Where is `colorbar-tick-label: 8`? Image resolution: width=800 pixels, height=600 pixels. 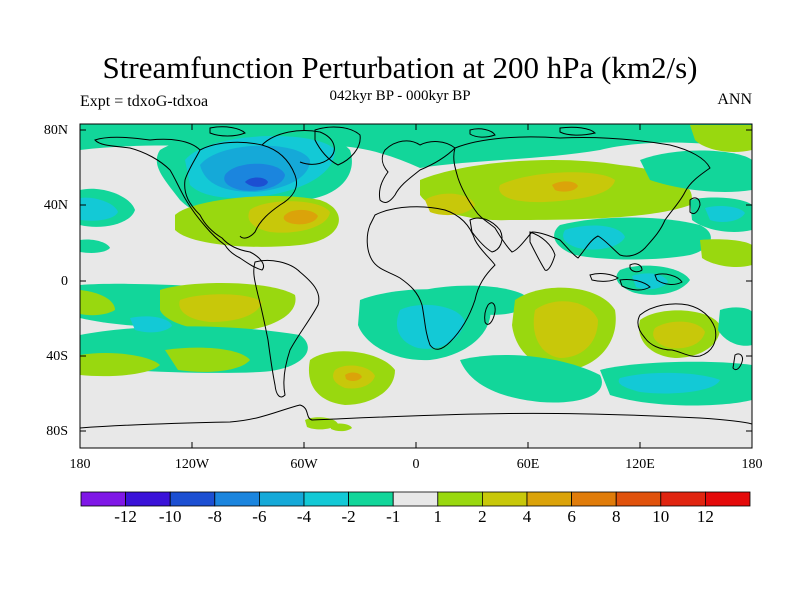 colorbar-tick-label: 8 is located at coordinates (616, 516).